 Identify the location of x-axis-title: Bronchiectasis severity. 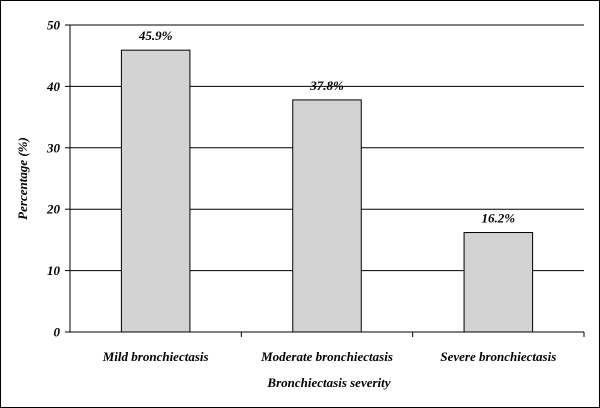
(328, 382).